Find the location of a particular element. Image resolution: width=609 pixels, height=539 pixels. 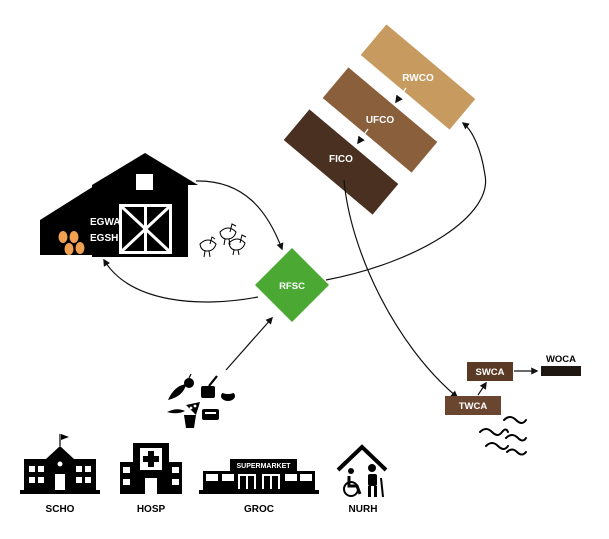

worms-icon is located at coordinates (503, 436).